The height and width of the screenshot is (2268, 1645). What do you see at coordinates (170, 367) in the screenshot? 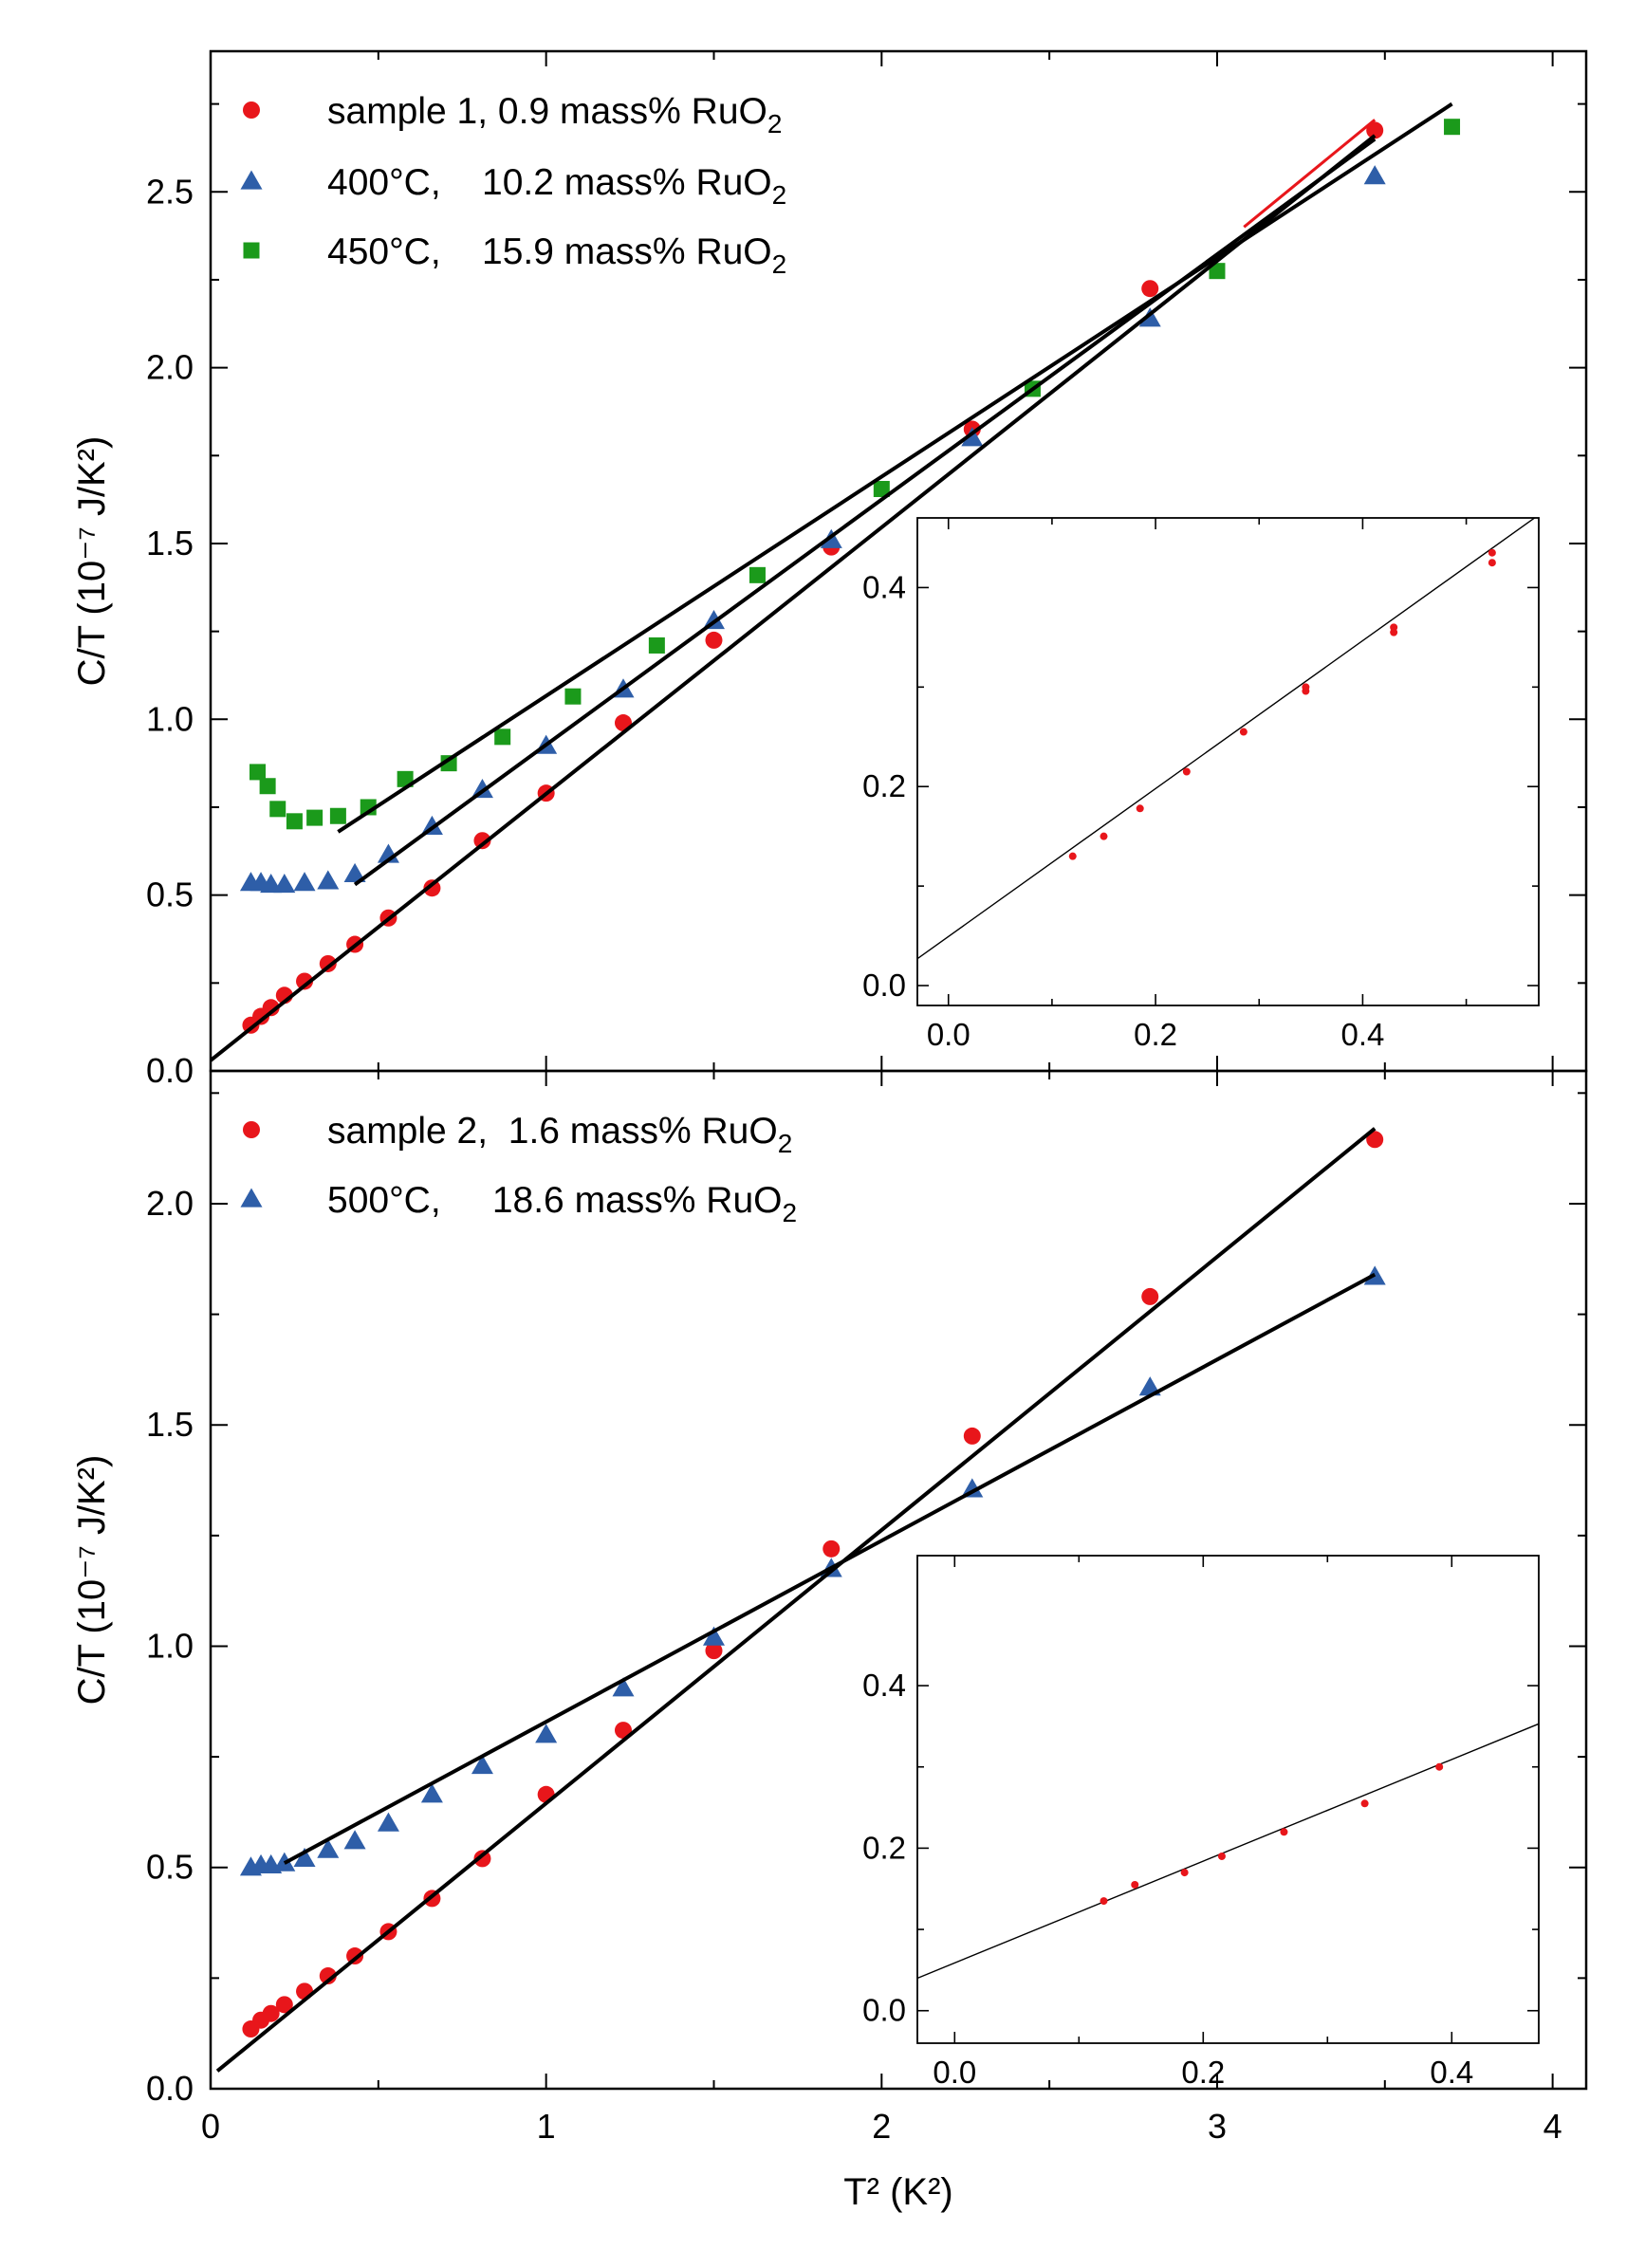
I see `y-tick-label: 2.0` at bounding box center [170, 367].